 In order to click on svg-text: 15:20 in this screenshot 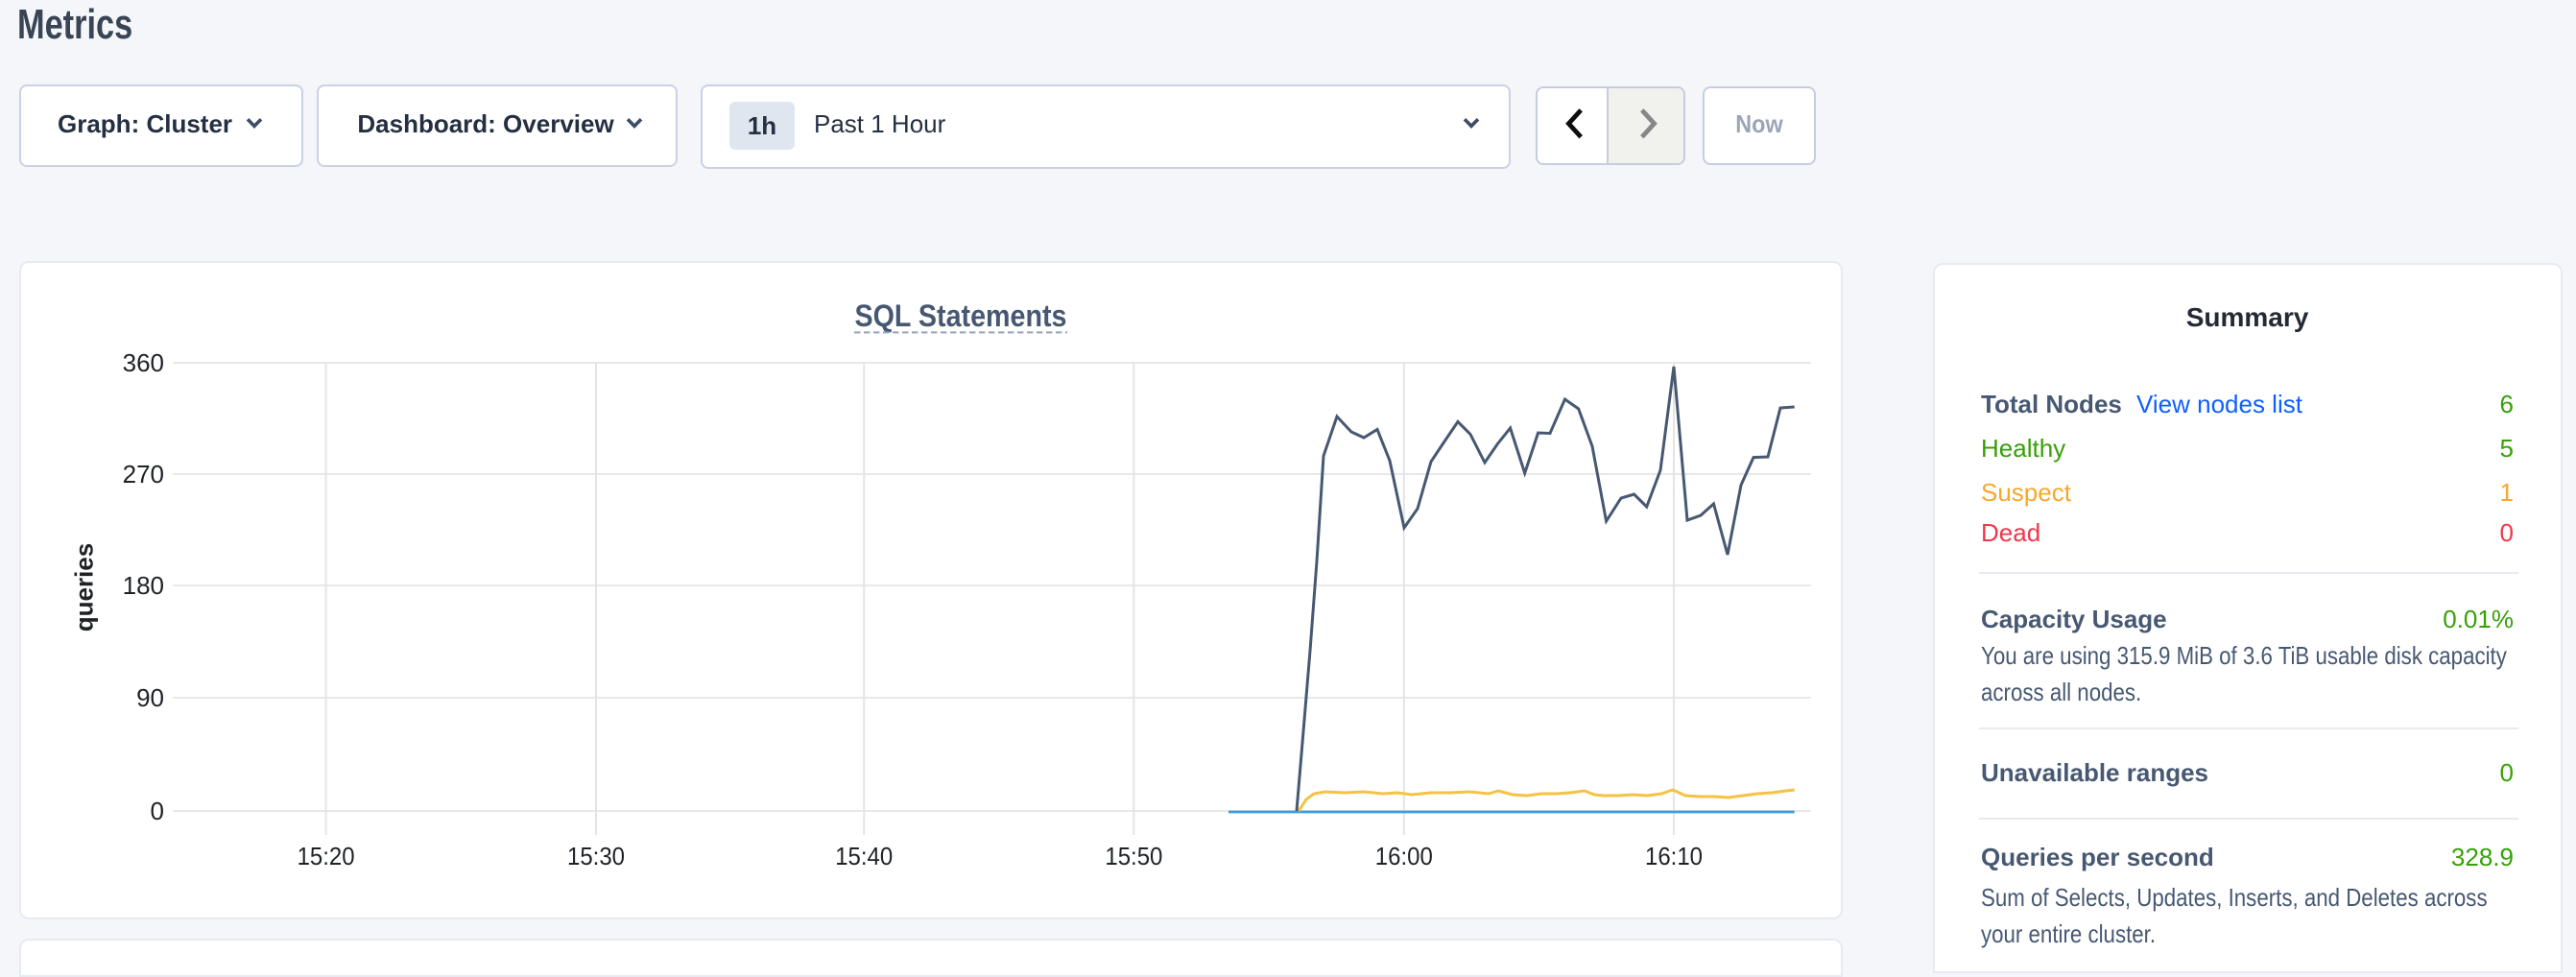, I will do `click(325, 856)`.